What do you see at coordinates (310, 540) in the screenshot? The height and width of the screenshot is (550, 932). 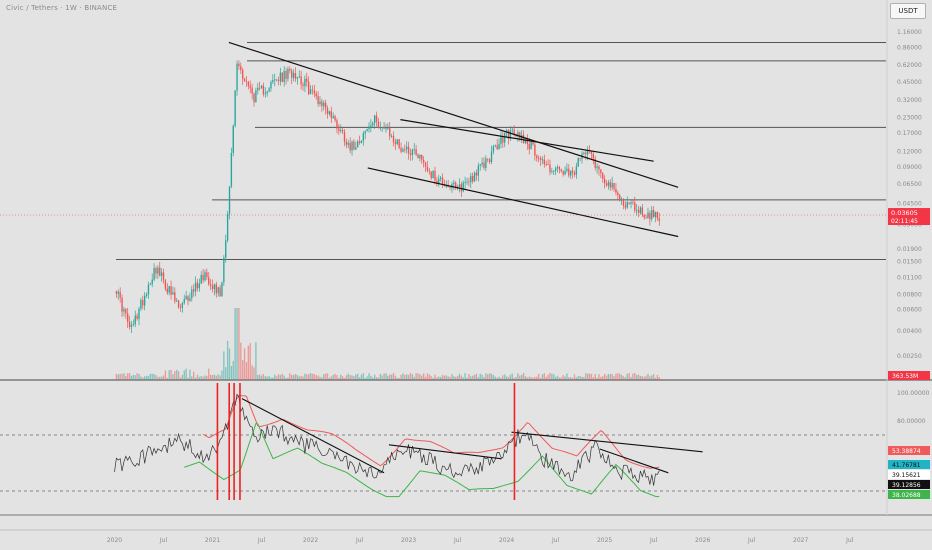 I see `time-tick-label: 2022` at bounding box center [310, 540].